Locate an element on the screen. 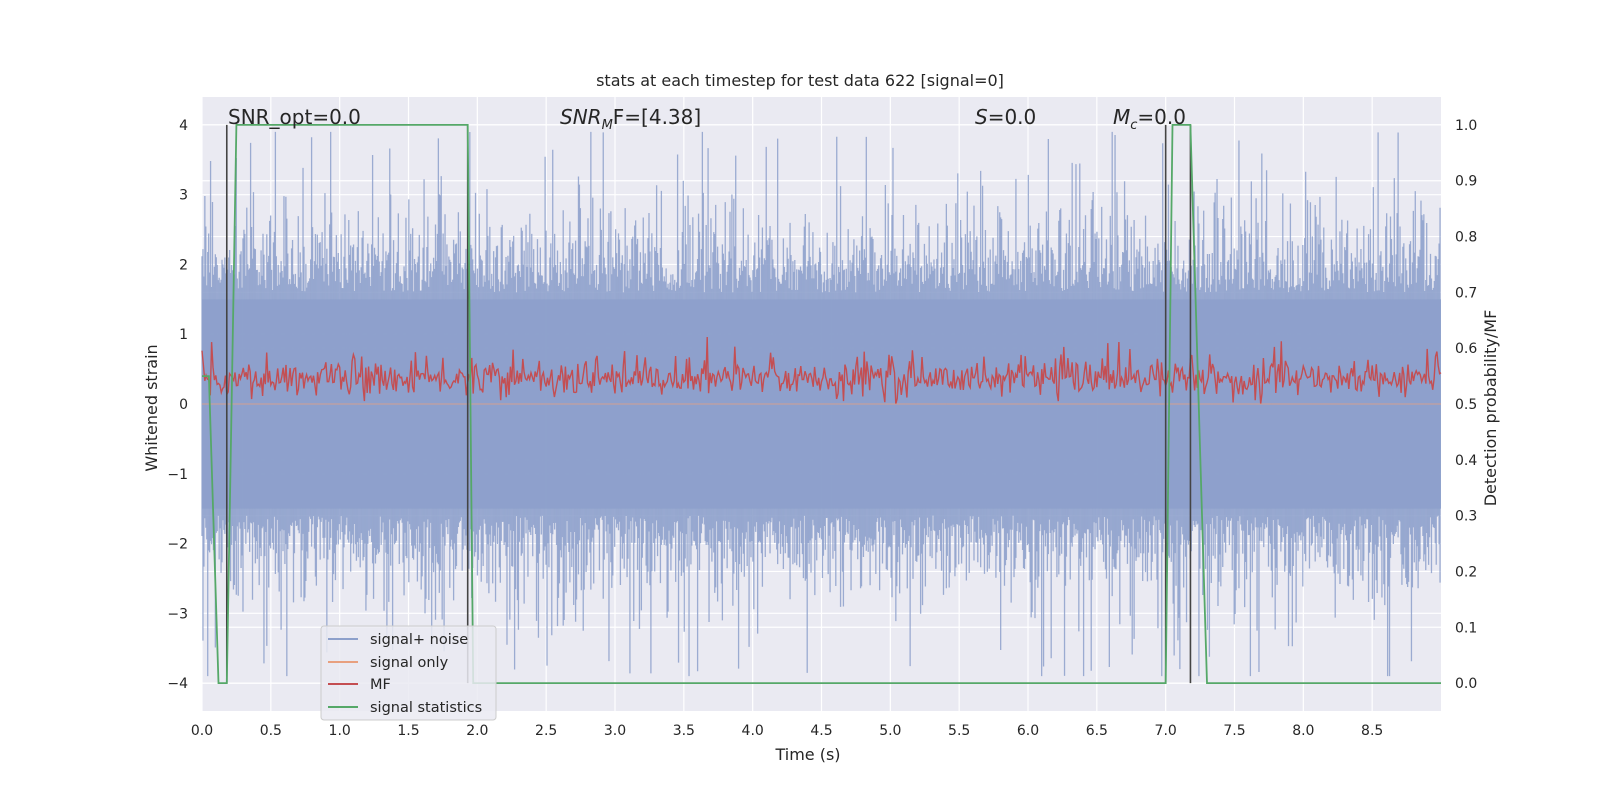 This screenshot has width=1600, height=800. x-tick-label: 3.5 is located at coordinates (684, 731).